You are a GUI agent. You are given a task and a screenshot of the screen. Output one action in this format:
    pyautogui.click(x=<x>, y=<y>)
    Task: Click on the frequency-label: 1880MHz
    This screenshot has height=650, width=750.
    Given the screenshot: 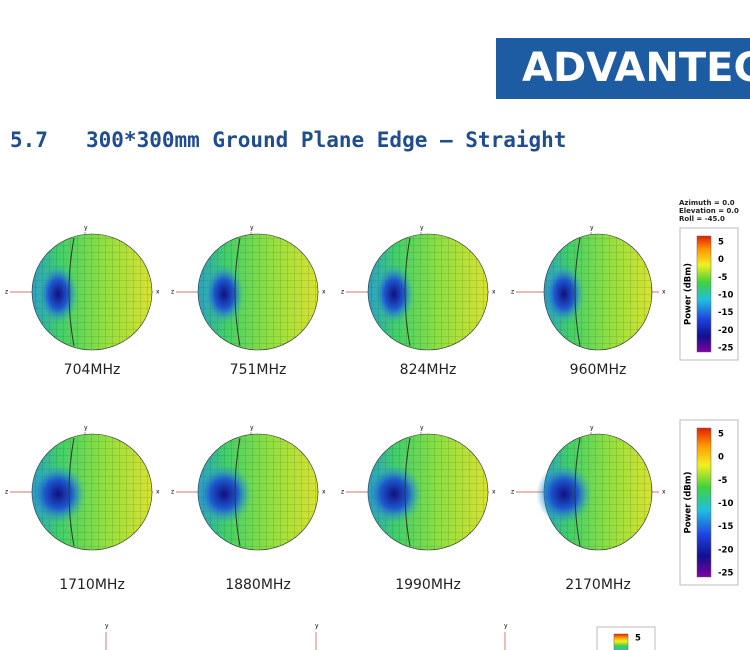 What is the action you would take?
    pyautogui.click(x=258, y=585)
    